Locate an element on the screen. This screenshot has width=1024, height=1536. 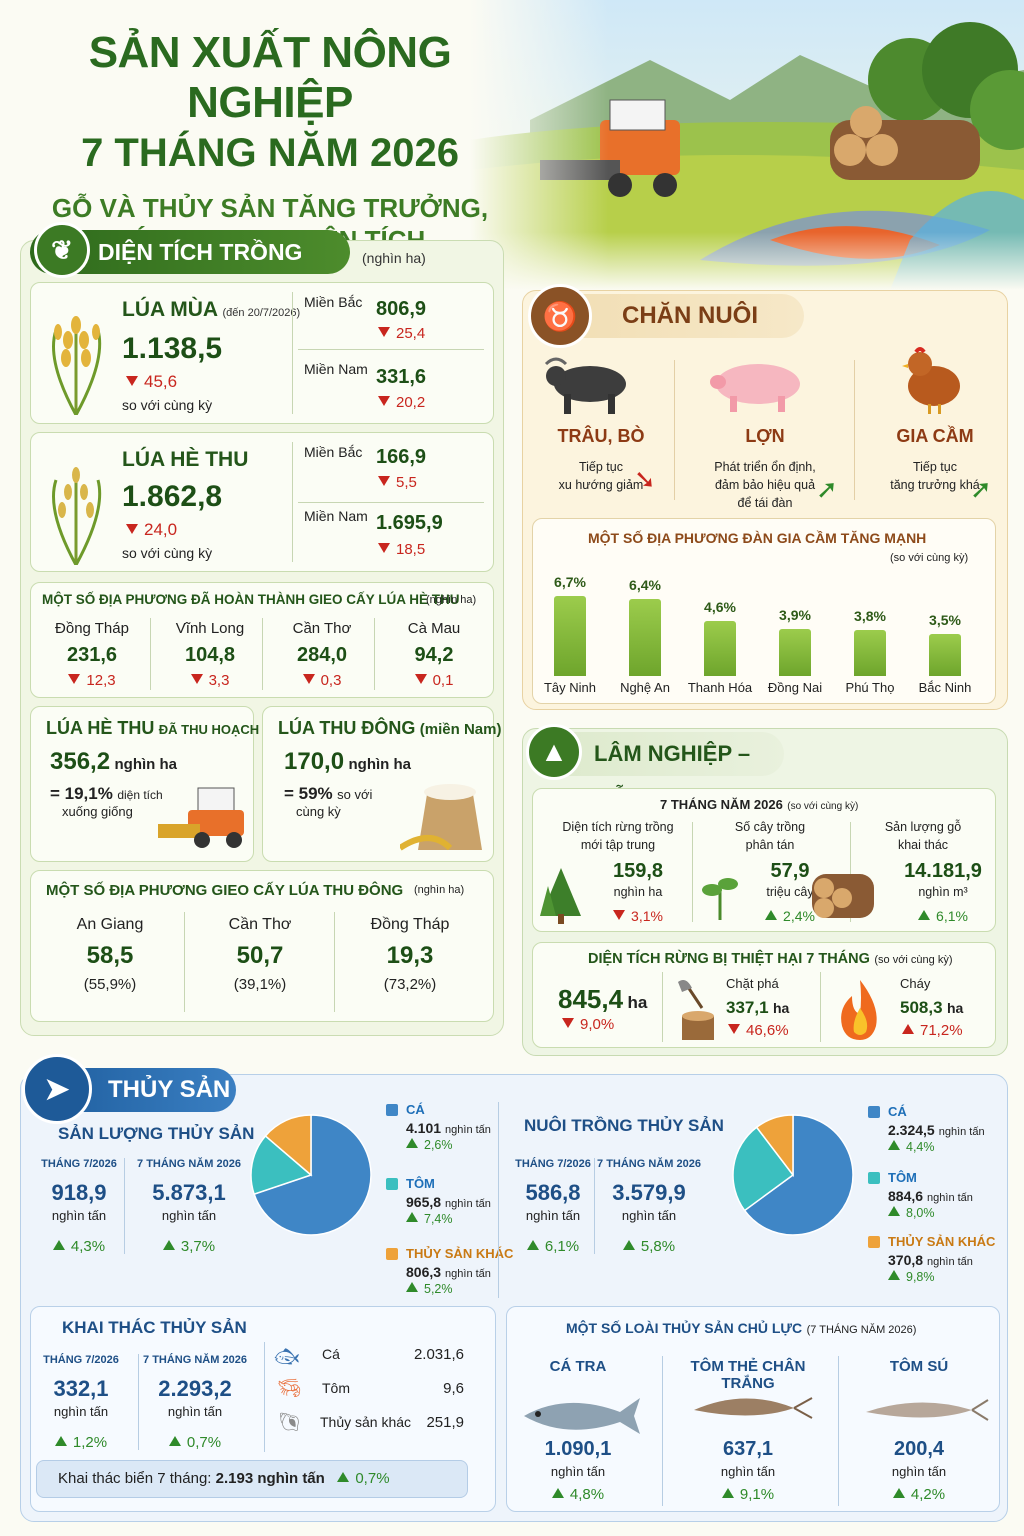
legend-value: 884,6 is located at coordinates (906, 1196).